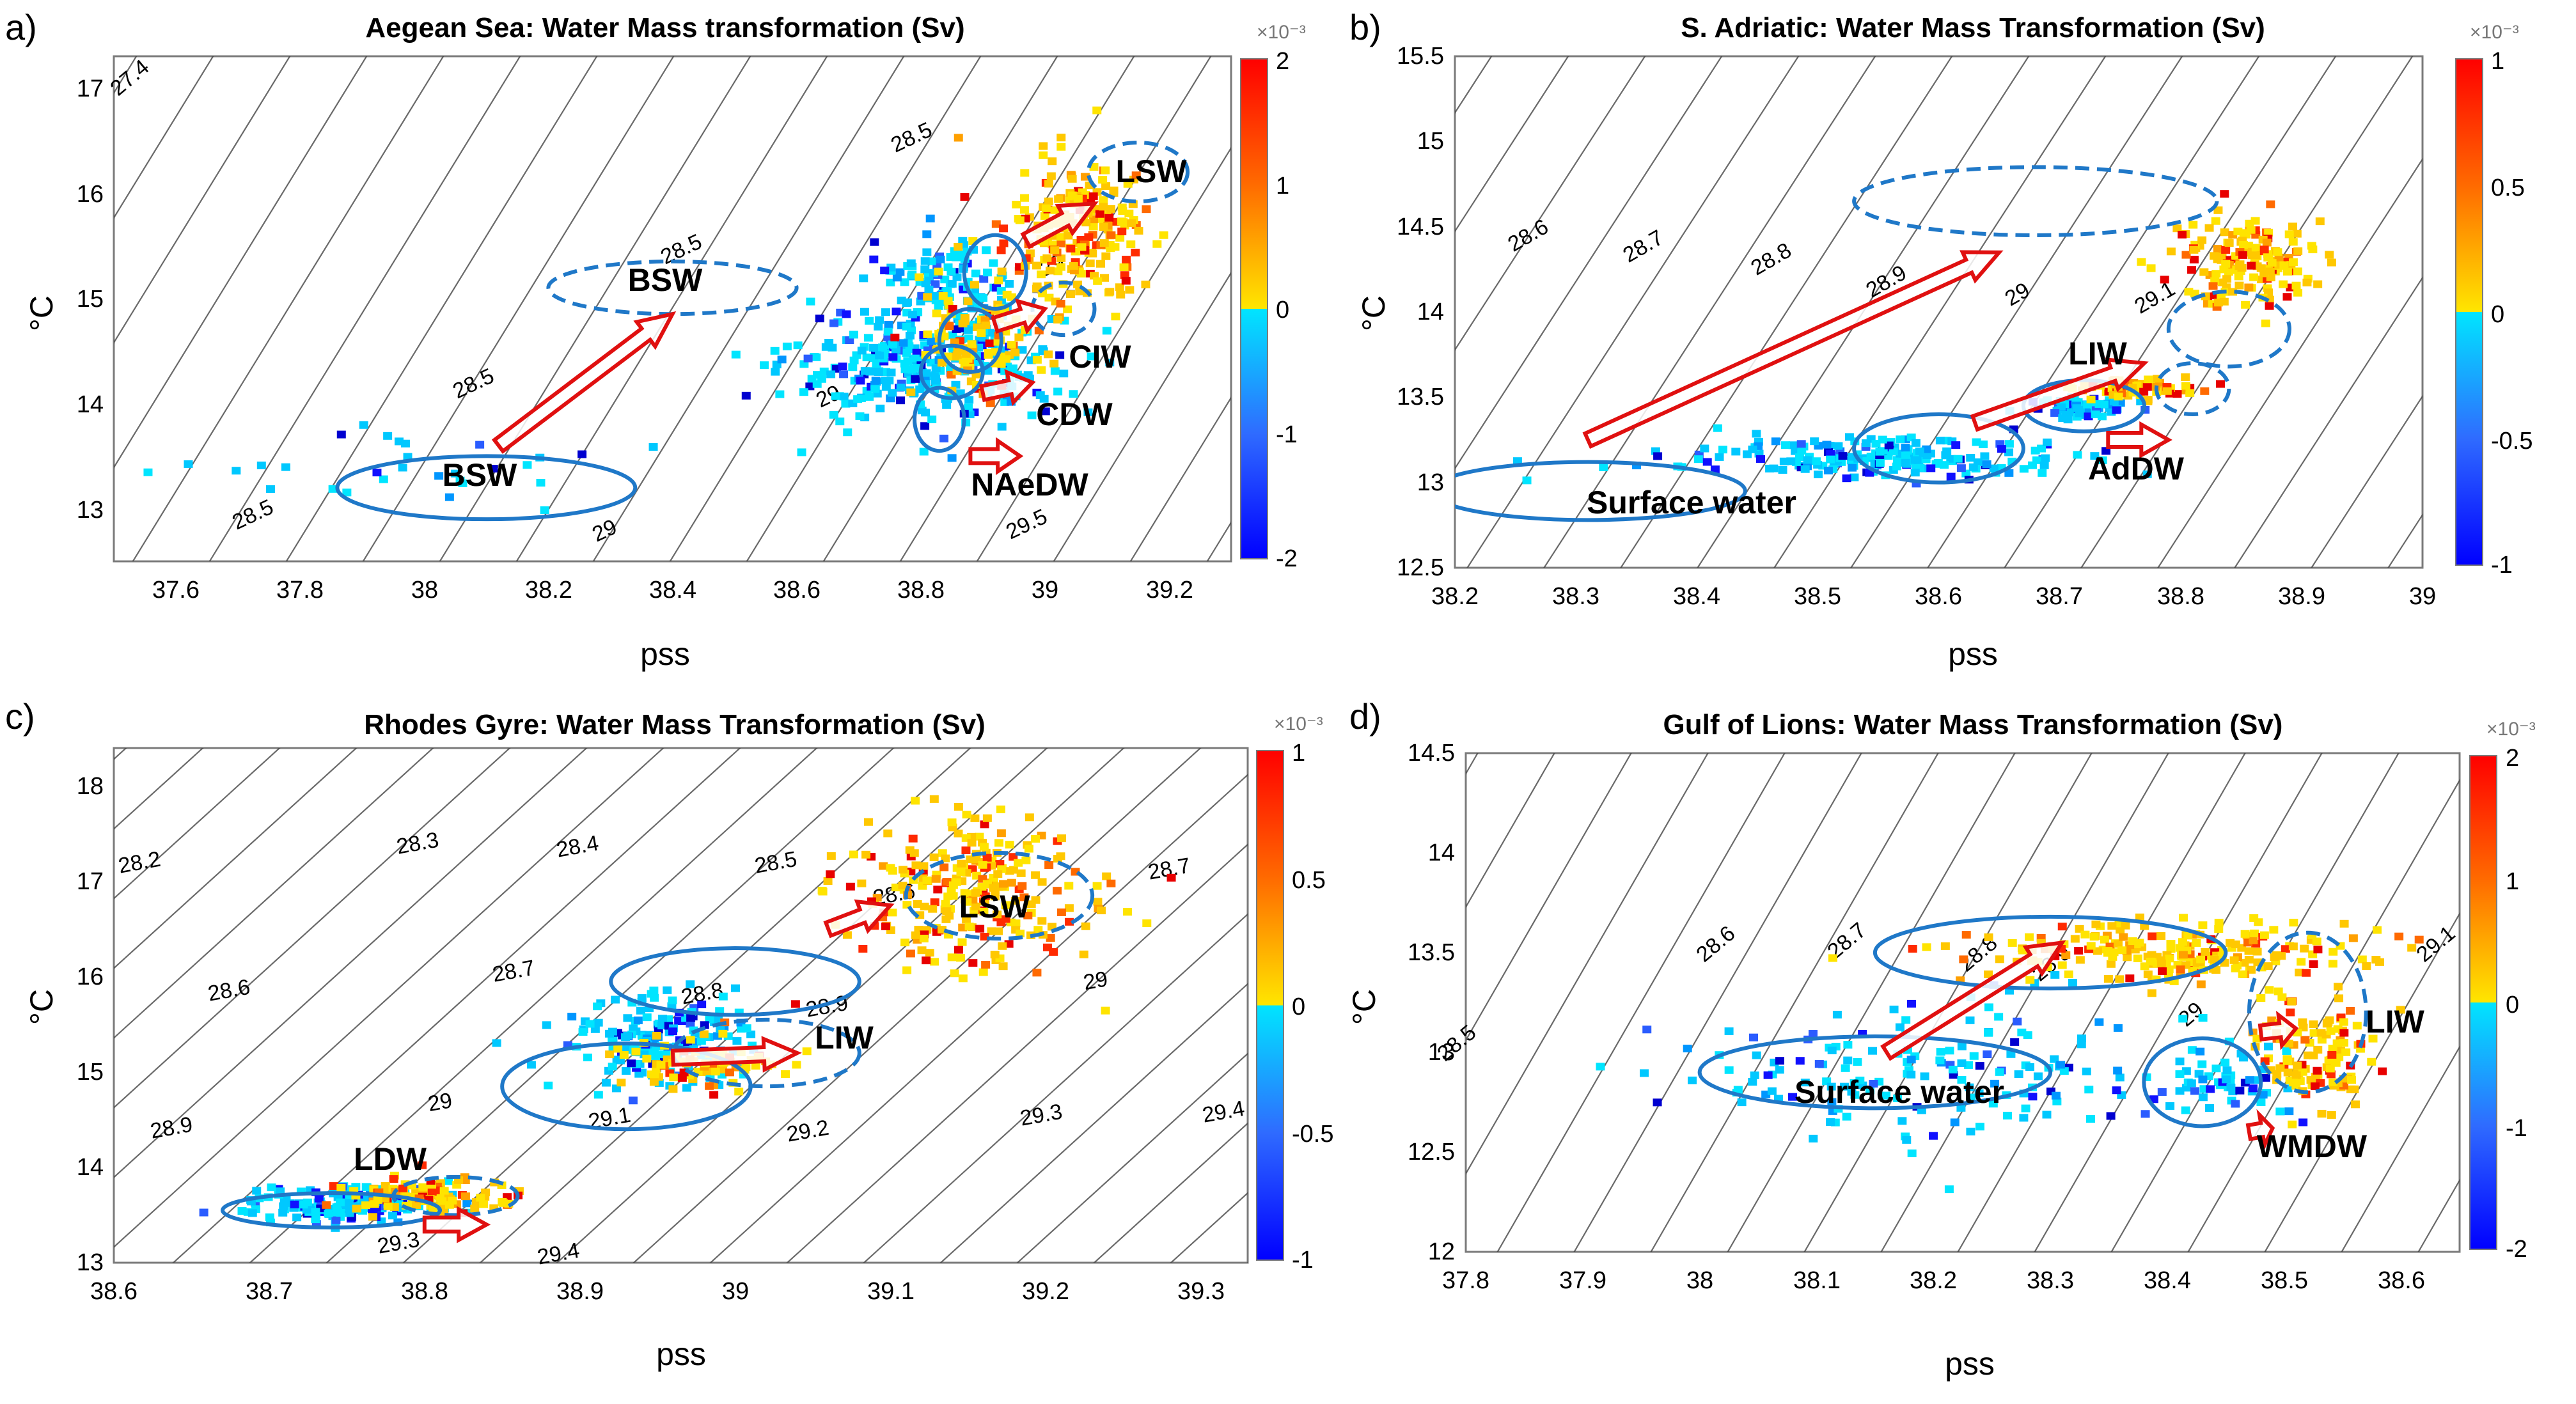 This screenshot has height=1404, width=2576. Describe the element at coordinates (1281, 33) in the screenshot. I see `colorbar-exponent: ×10⁻³` at that location.